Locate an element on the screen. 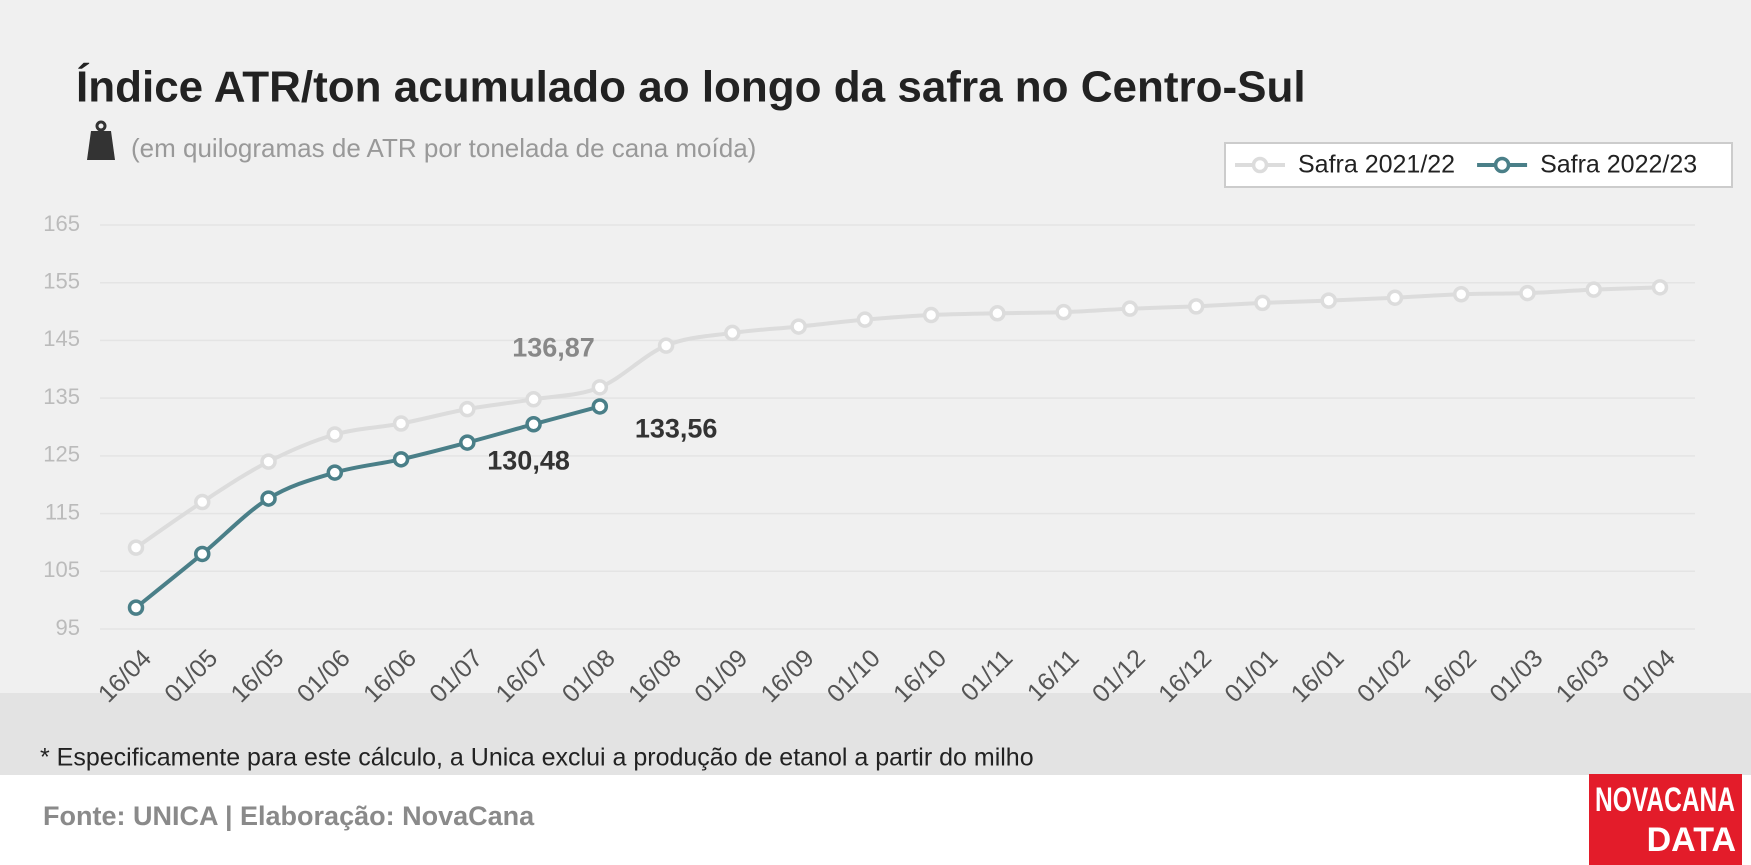  logo-text: NOVACANA is located at coordinates (1665, 800).